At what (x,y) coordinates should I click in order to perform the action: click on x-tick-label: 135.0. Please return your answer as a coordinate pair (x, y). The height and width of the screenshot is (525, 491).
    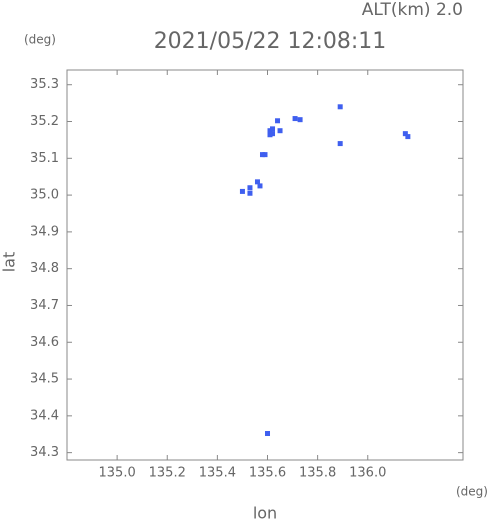
    Looking at the image, I should click on (117, 473).